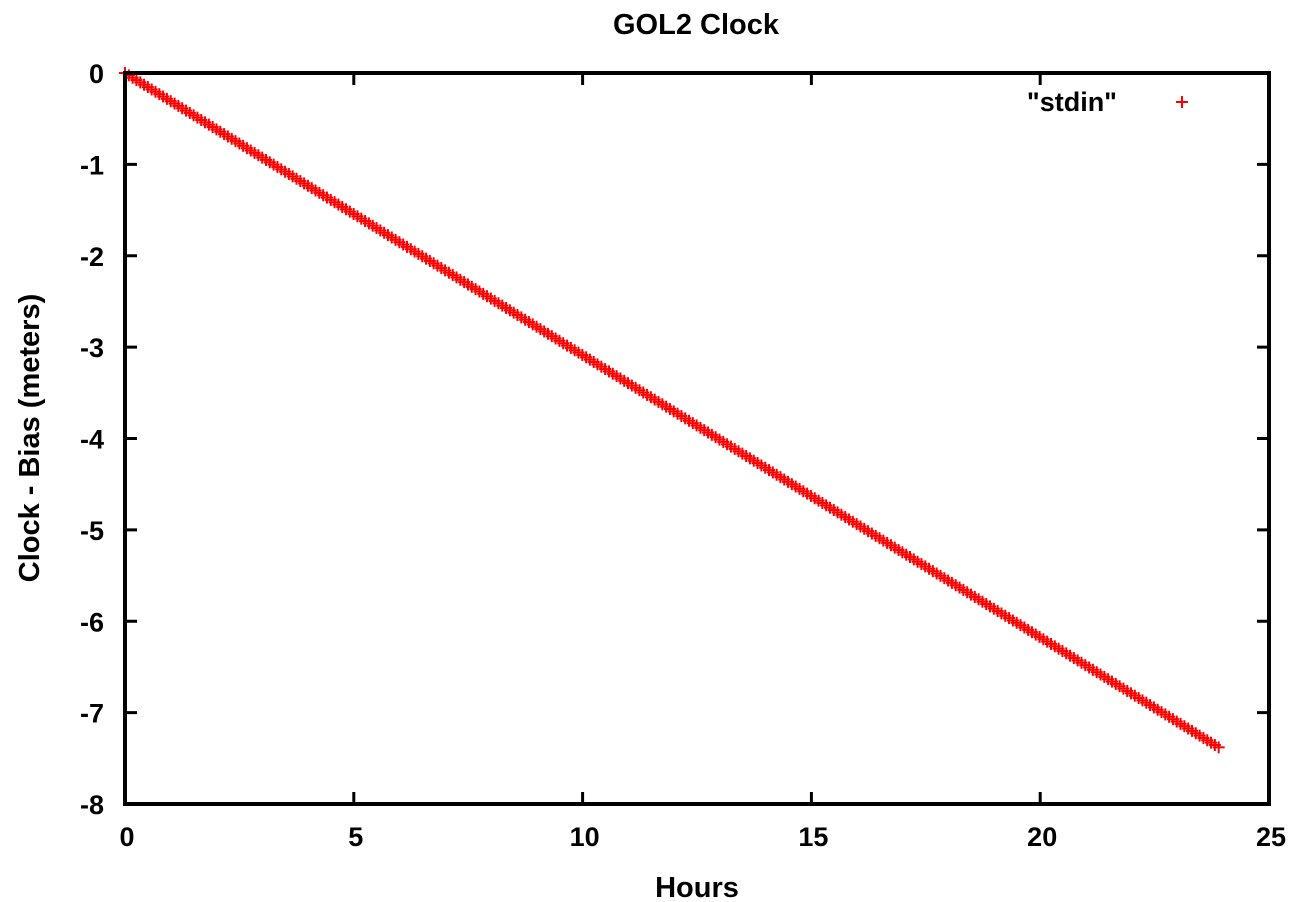 Image resolution: width=1295 pixels, height=902 pixels. Describe the element at coordinates (585, 837) in the screenshot. I see `x-tick-label: 10` at that location.